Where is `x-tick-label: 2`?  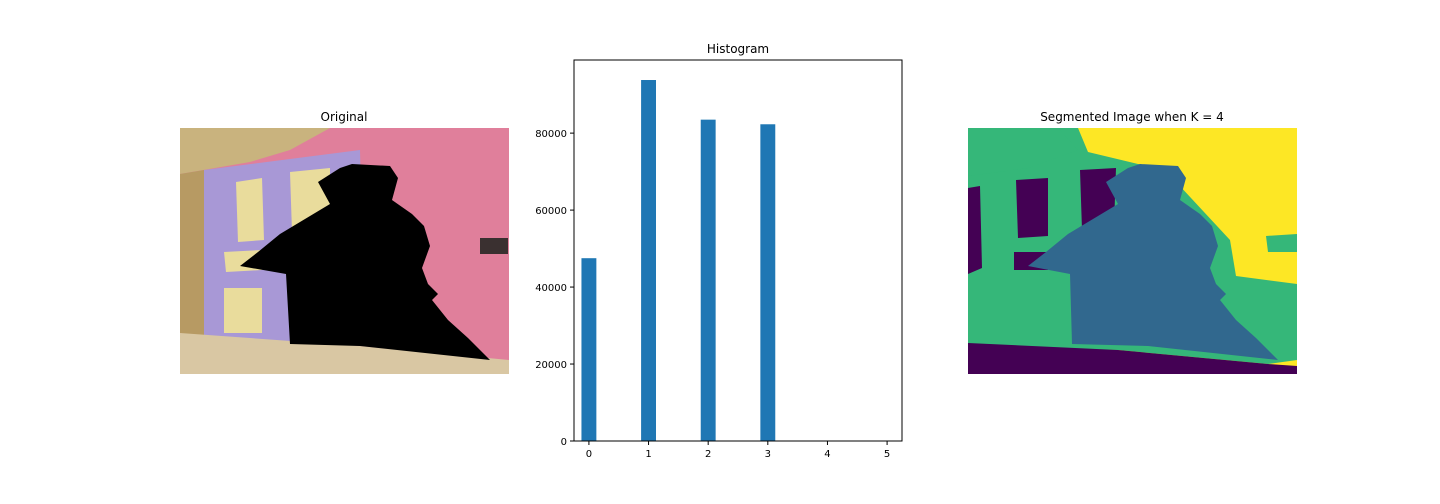 x-tick-label: 2 is located at coordinates (708, 454).